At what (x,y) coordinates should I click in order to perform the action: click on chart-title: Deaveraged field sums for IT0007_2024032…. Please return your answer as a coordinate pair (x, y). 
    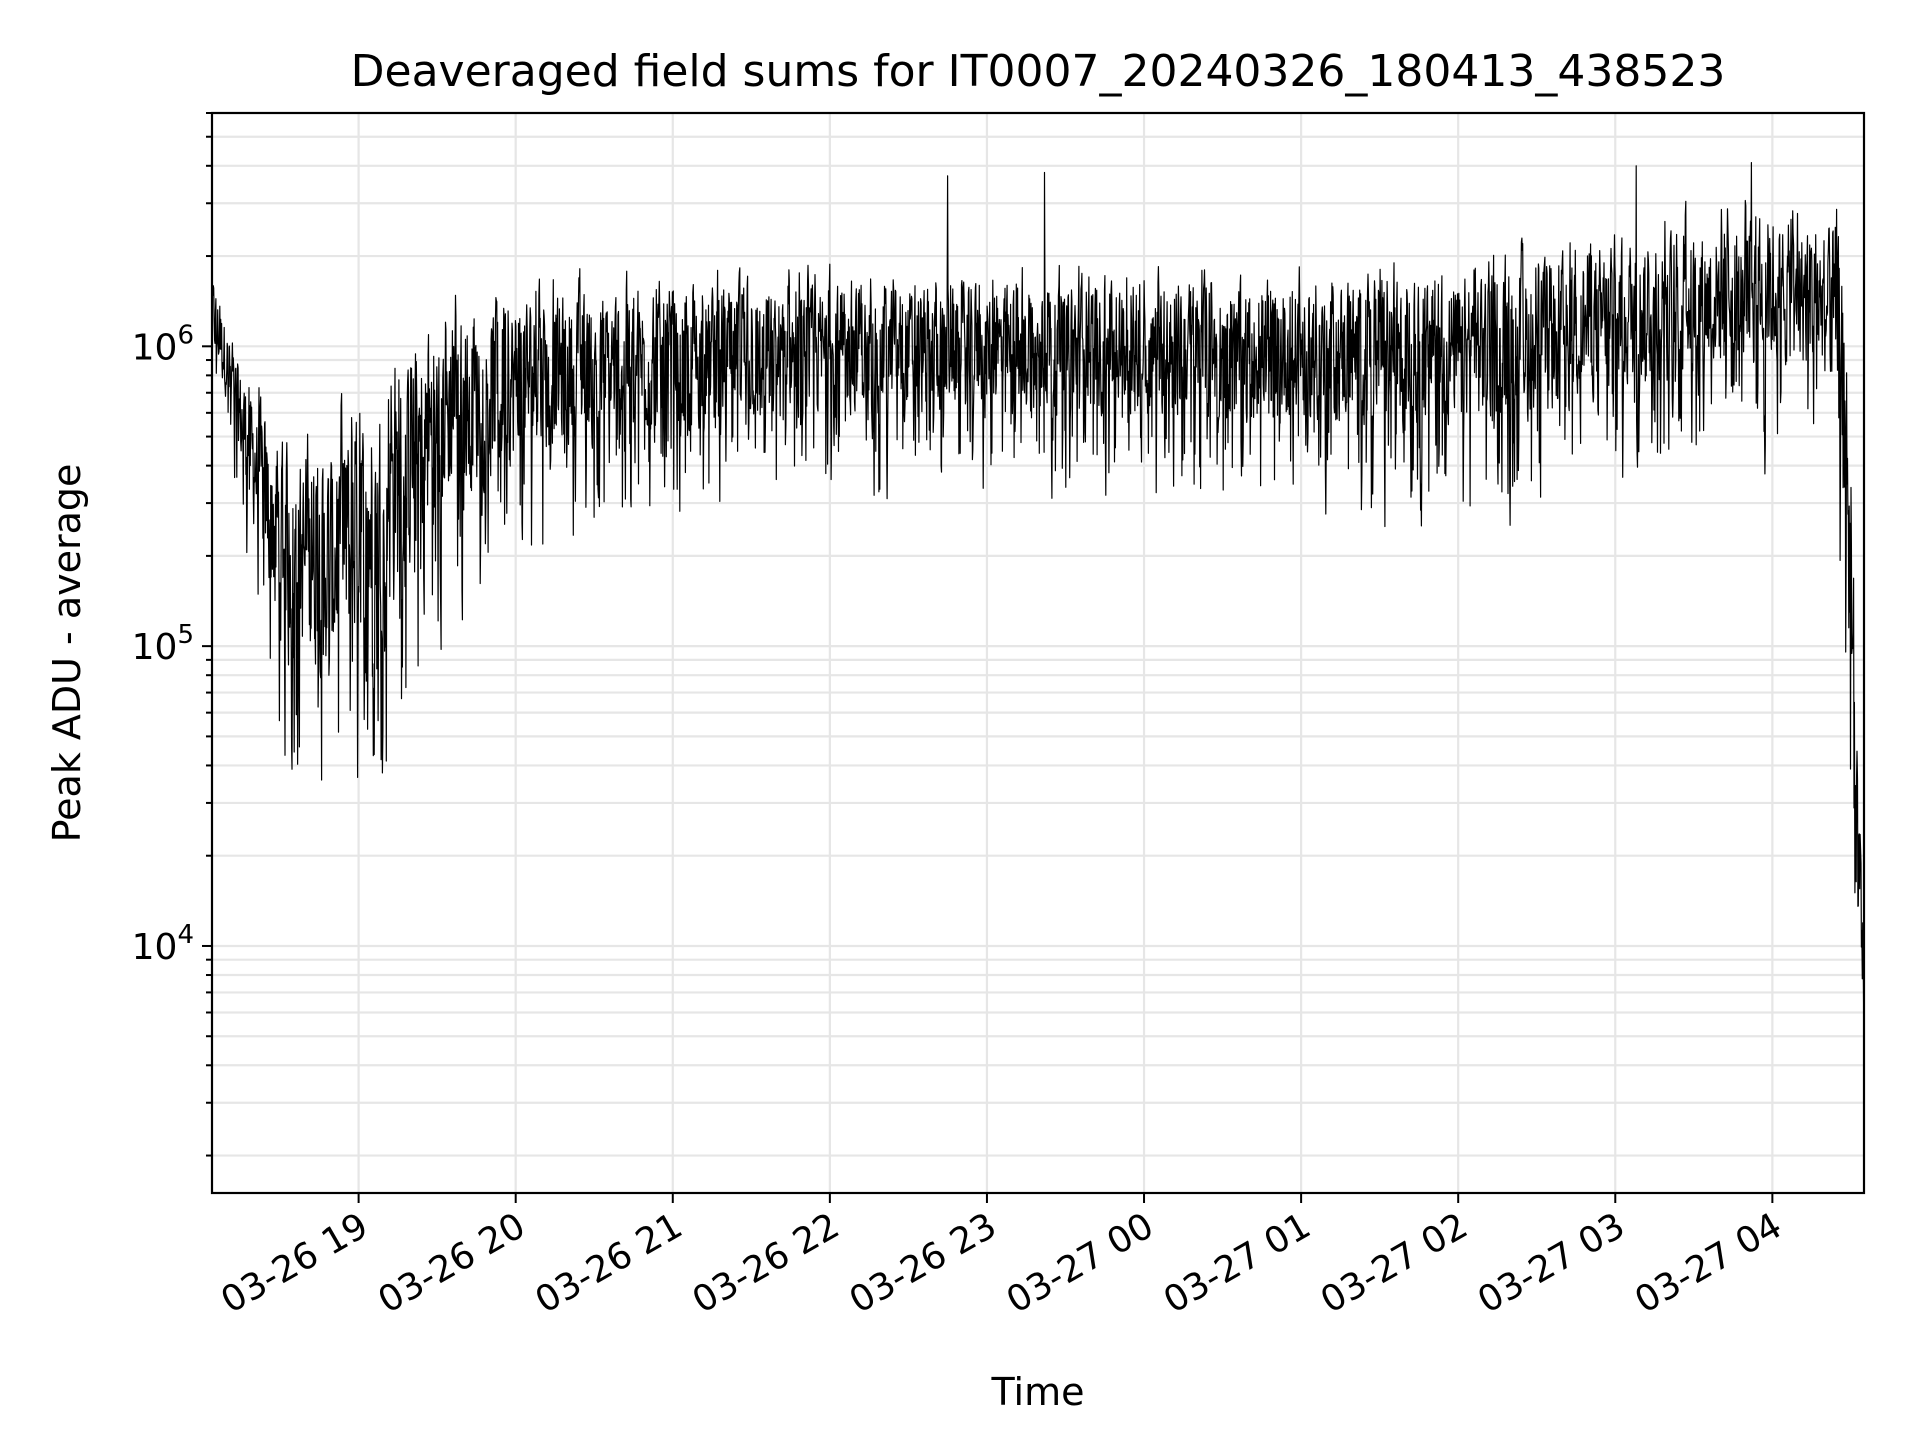
    Looking at the image, I should click on (1038, 71).